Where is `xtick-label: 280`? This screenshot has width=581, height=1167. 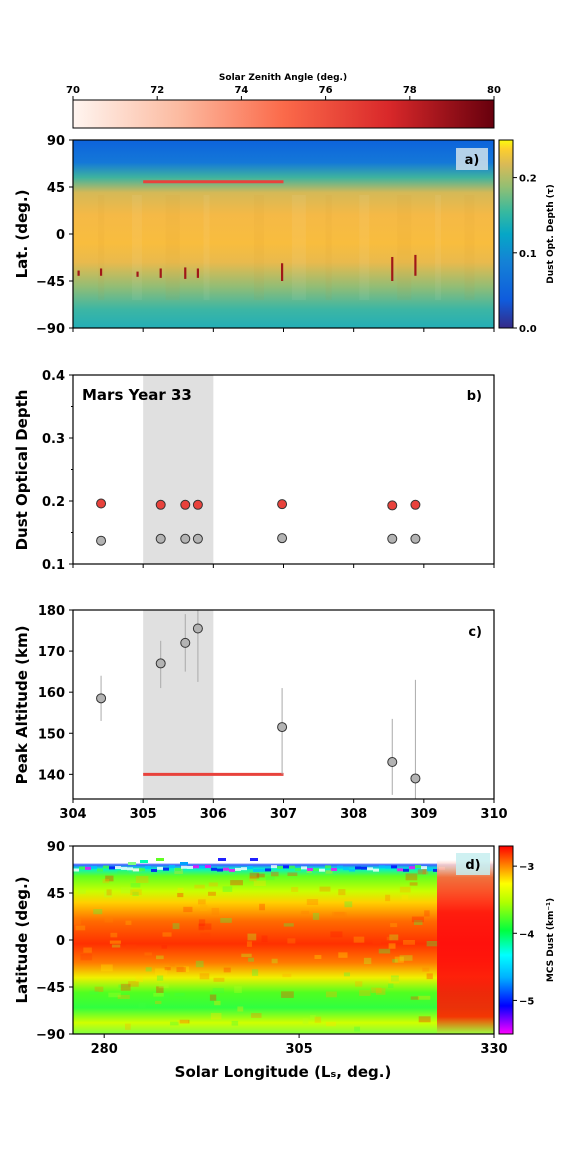 xtick-label: 280 is located at coordinates (104, 1049).